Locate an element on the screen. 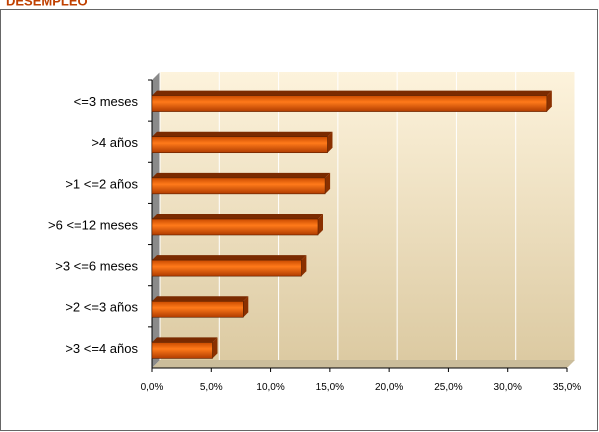  y-tick-label: >1 <=2 años is located at coordinates (101, 183).